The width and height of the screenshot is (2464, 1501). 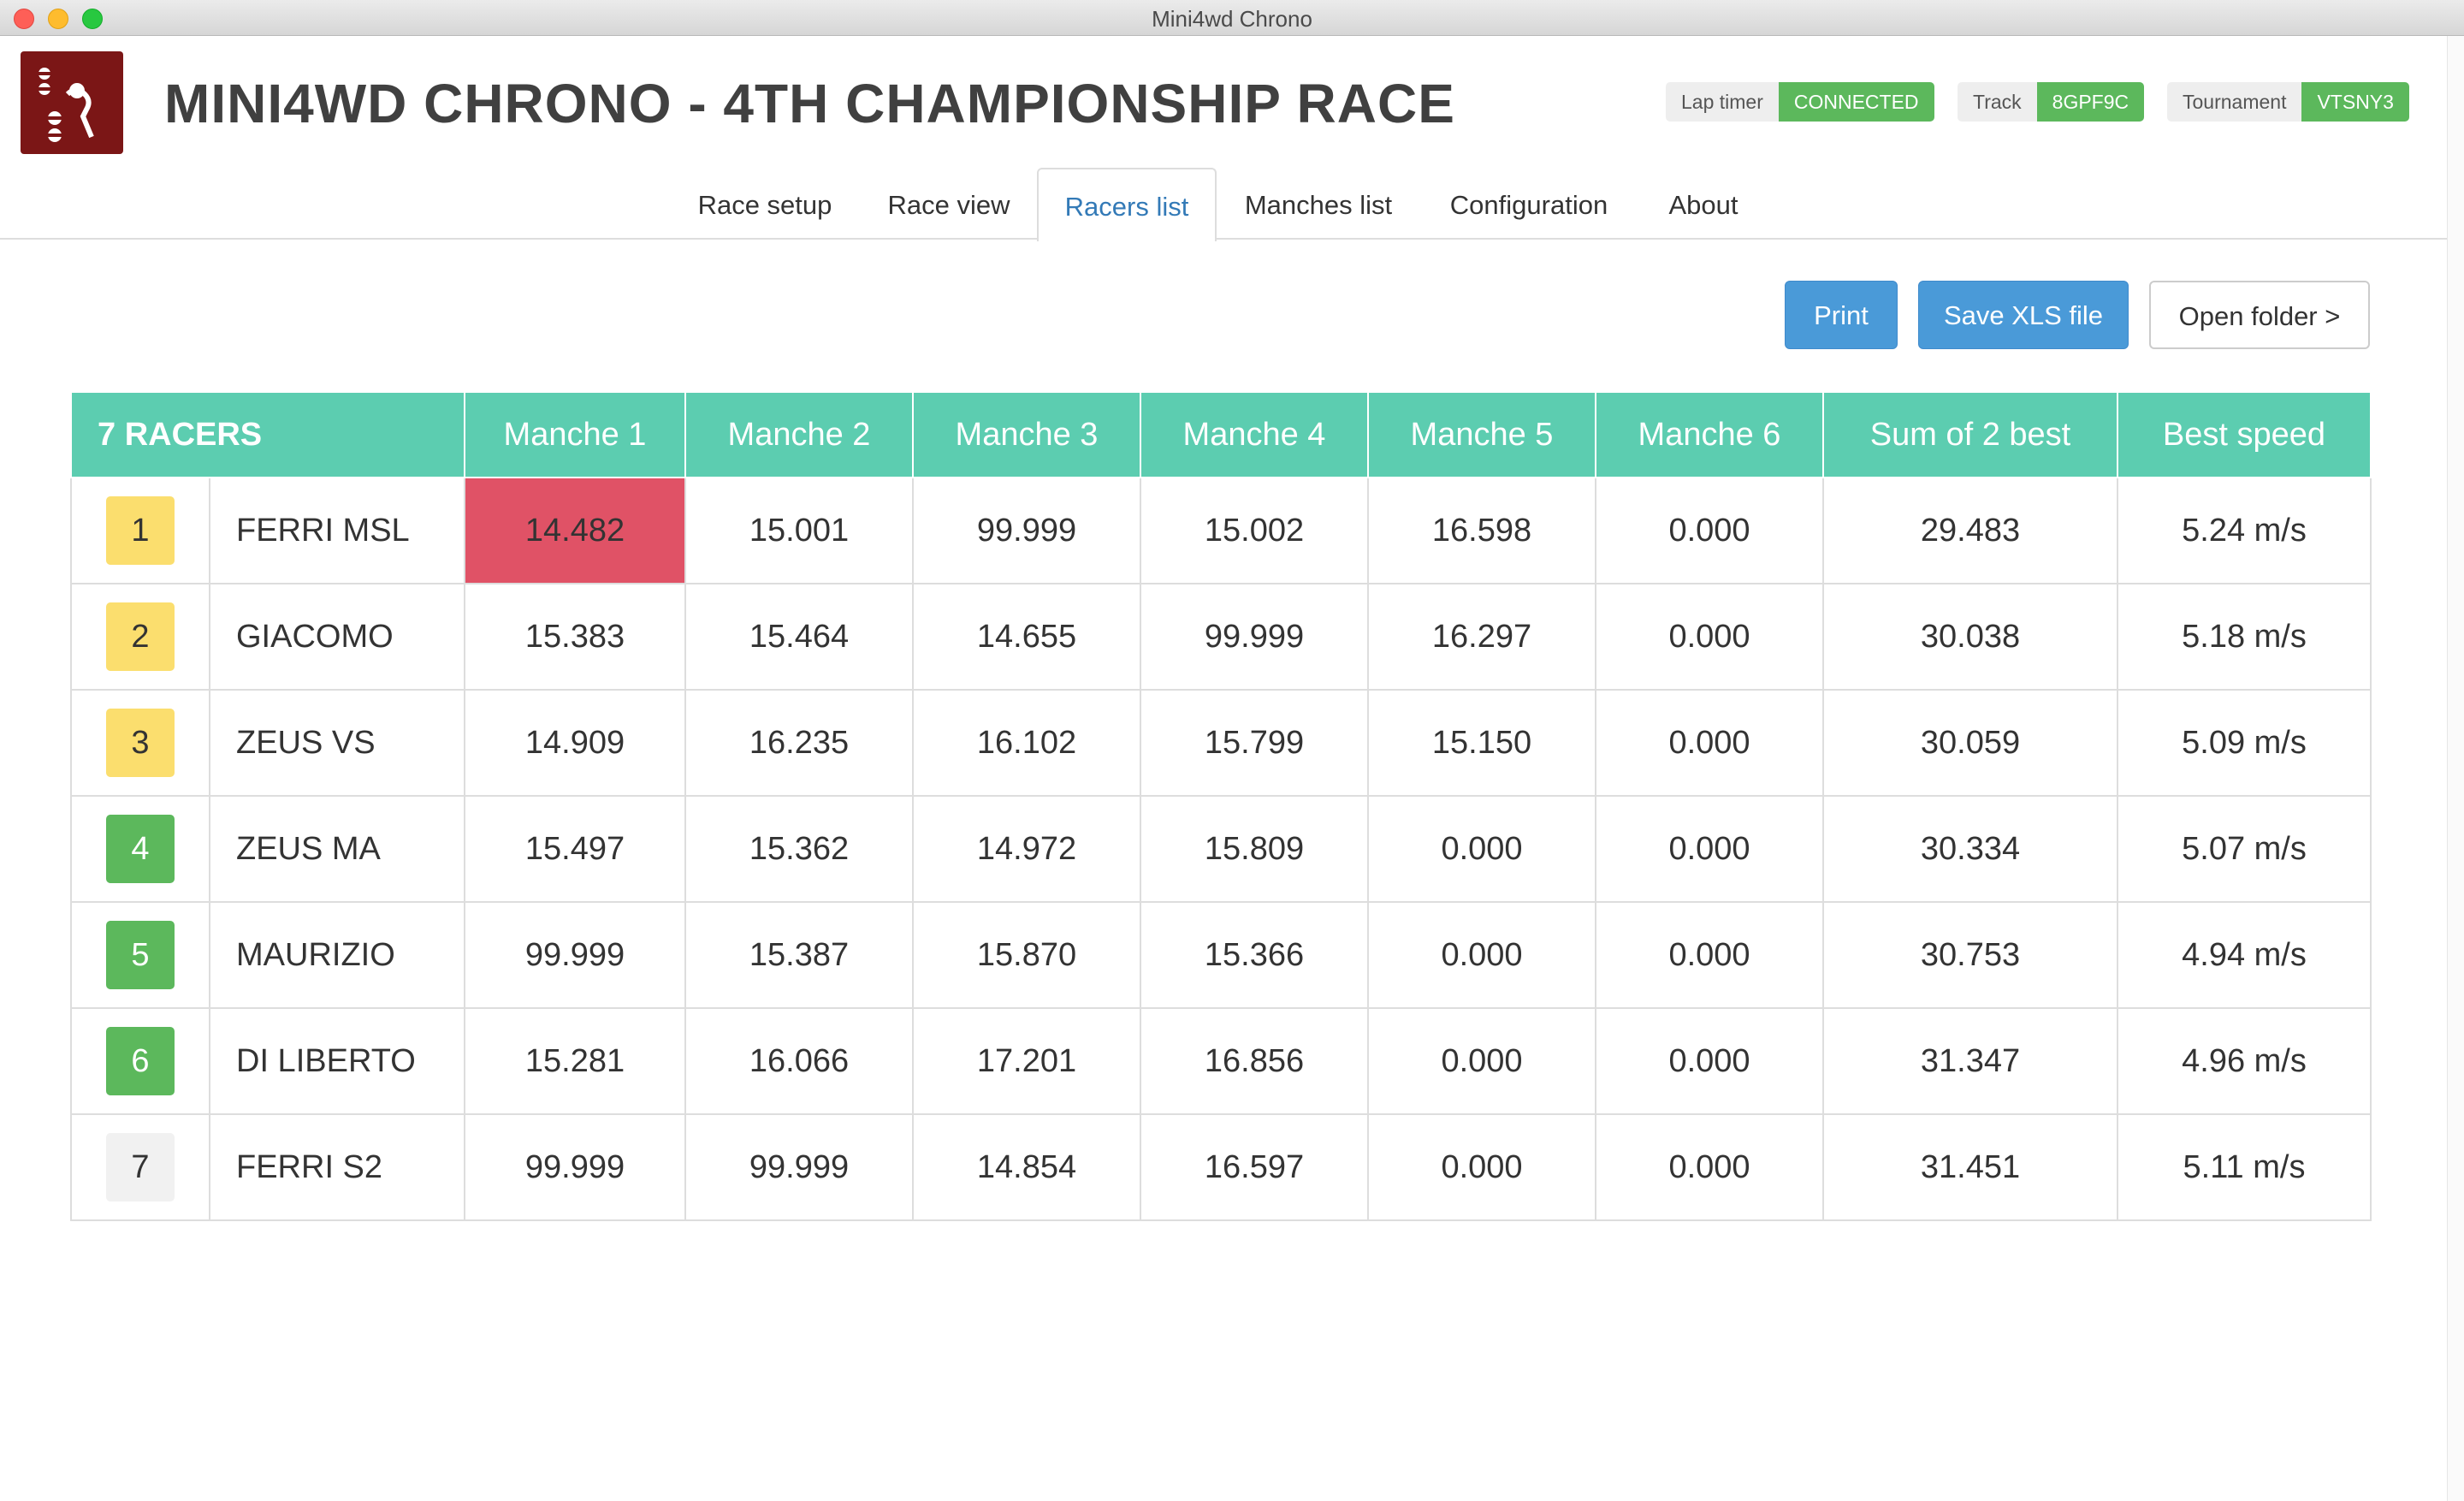 I want to click on best-speed-cell: 4.94 m/s, so click(x=2244, y=955).